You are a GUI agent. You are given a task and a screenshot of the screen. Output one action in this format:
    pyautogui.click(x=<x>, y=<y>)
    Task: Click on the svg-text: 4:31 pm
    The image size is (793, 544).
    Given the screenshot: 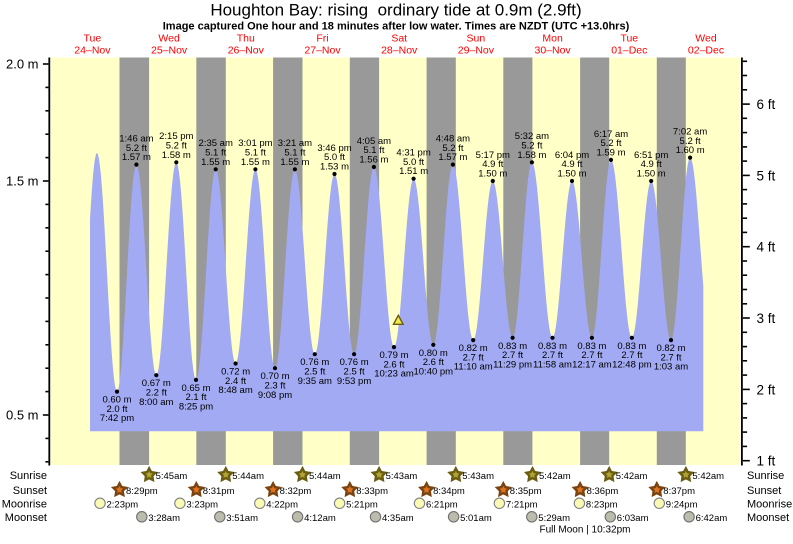 What is the action you would take?
    pyautogui.click(x=413, y=153)
    